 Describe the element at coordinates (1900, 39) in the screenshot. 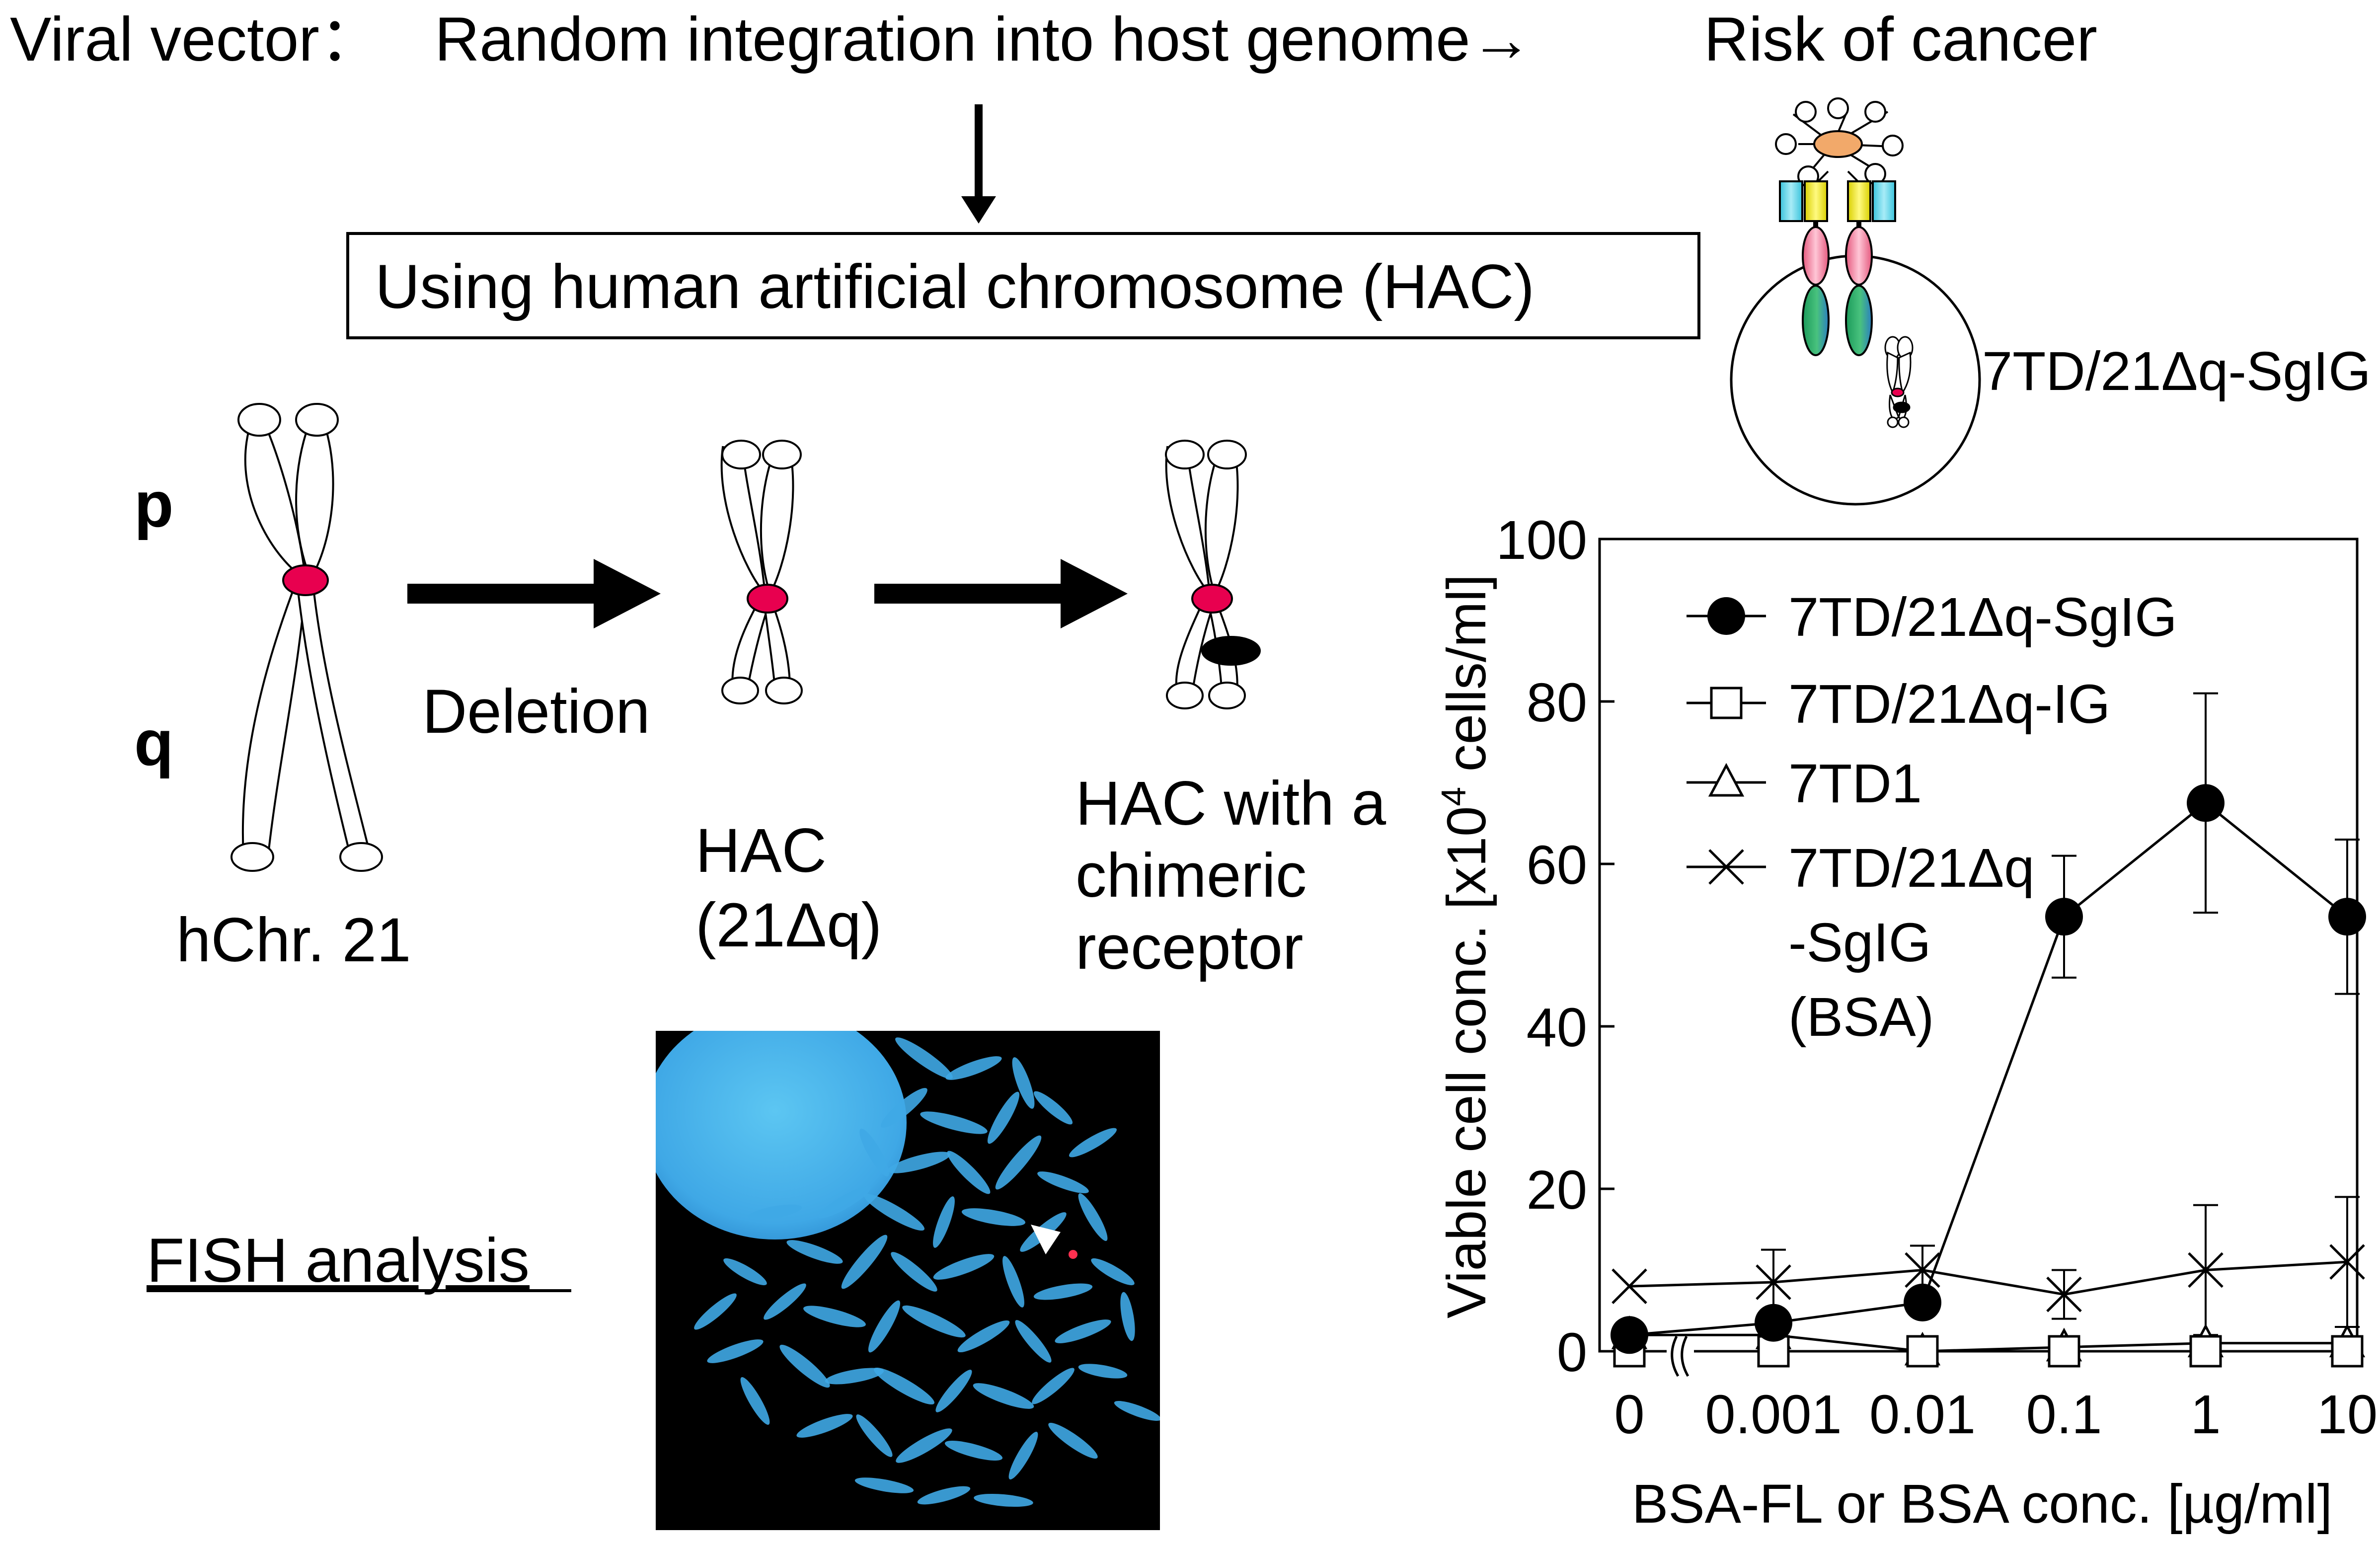

I see `risk-of-cancer-text: Risk of cancer` at that location.